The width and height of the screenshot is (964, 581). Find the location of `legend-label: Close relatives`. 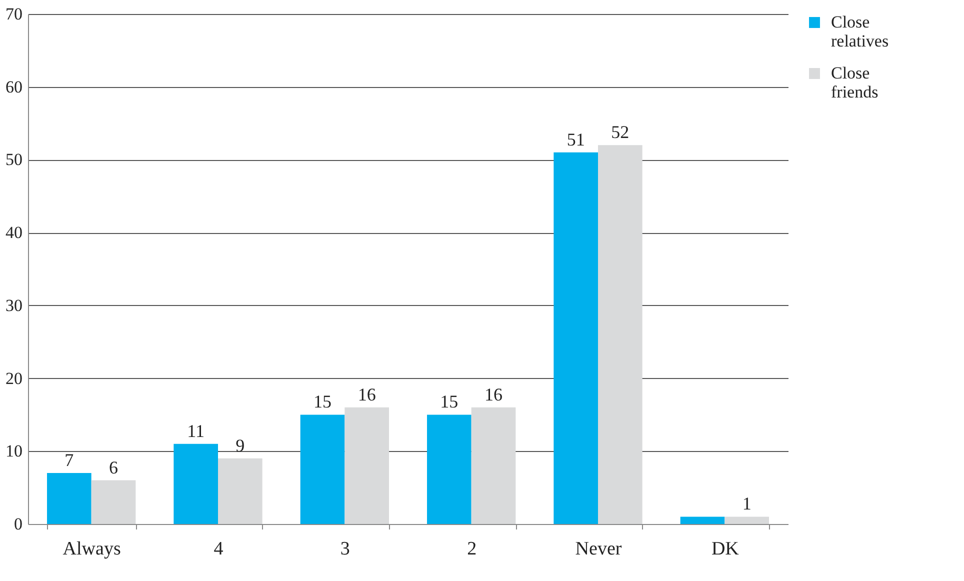

legend-label: Close relatives is located at coordinates (860, 31).